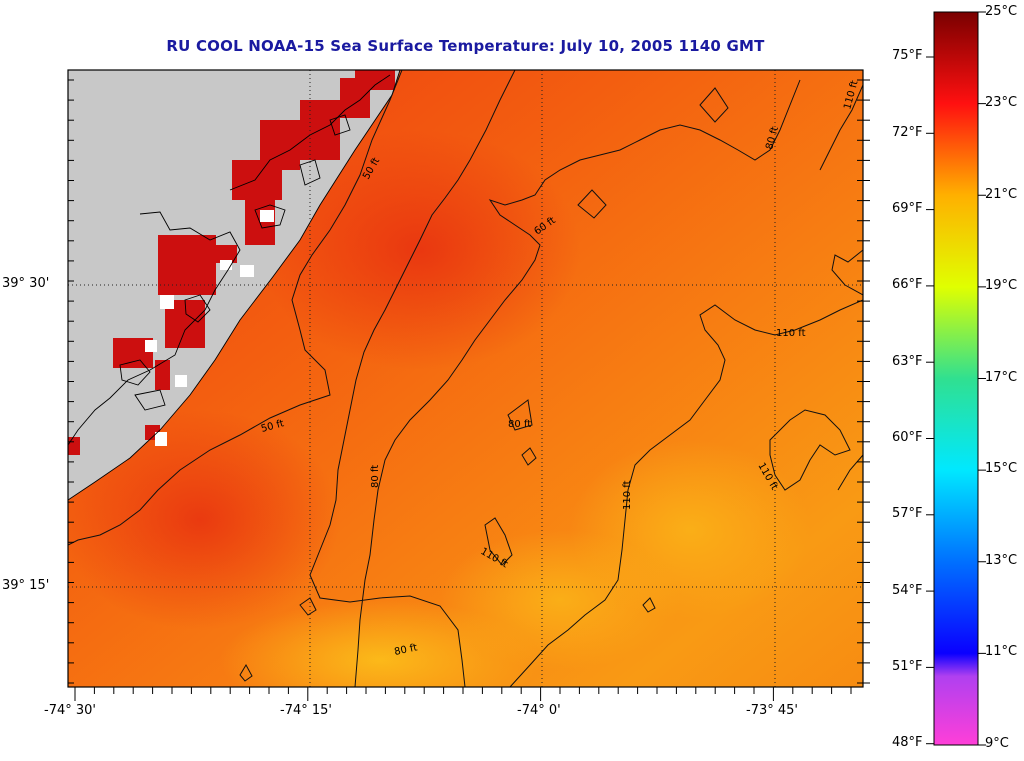  Describe the element at coordinates (907, 284) in the screenshot. I see `fahrenheit-label: 66°F` at that location.